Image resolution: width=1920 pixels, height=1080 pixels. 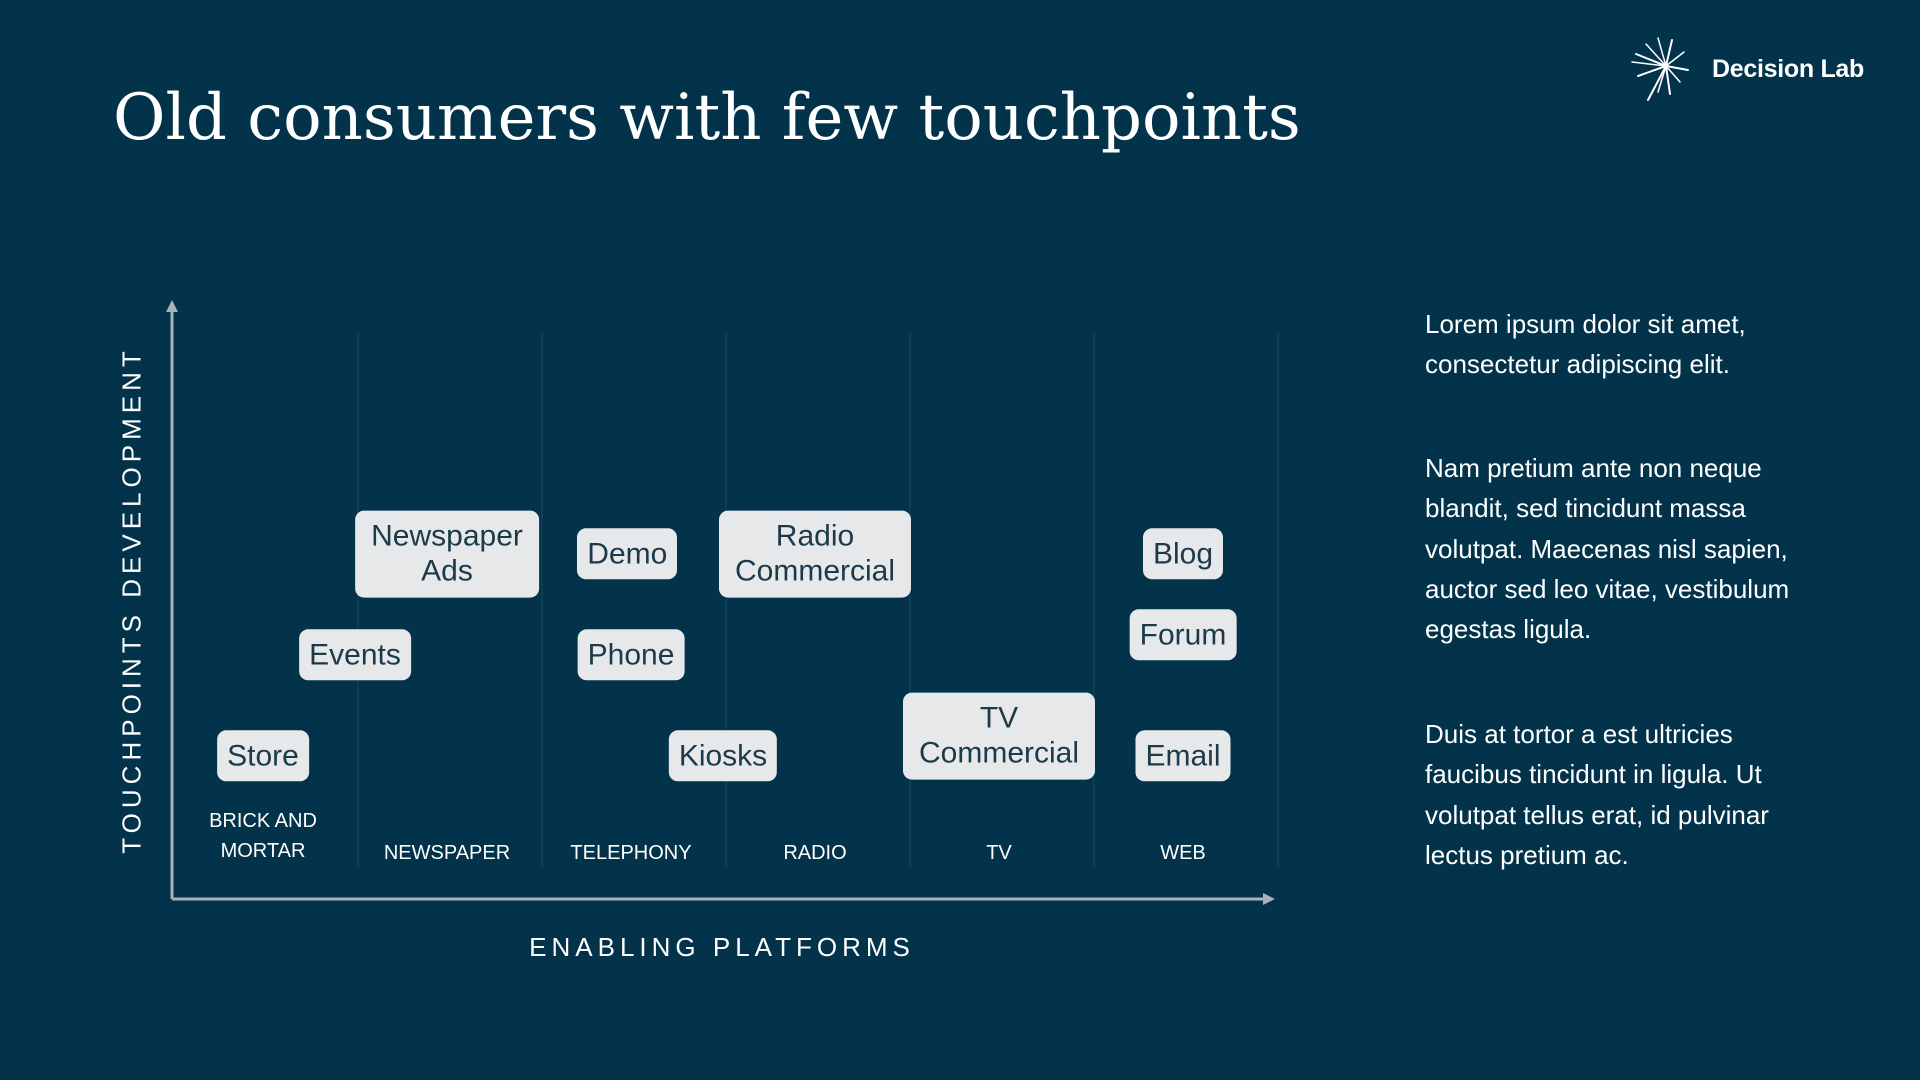 What do you see at coordinates (999, 853) in the screenshot?
I see `platform-label: TV` at bounding box center [999, 853].